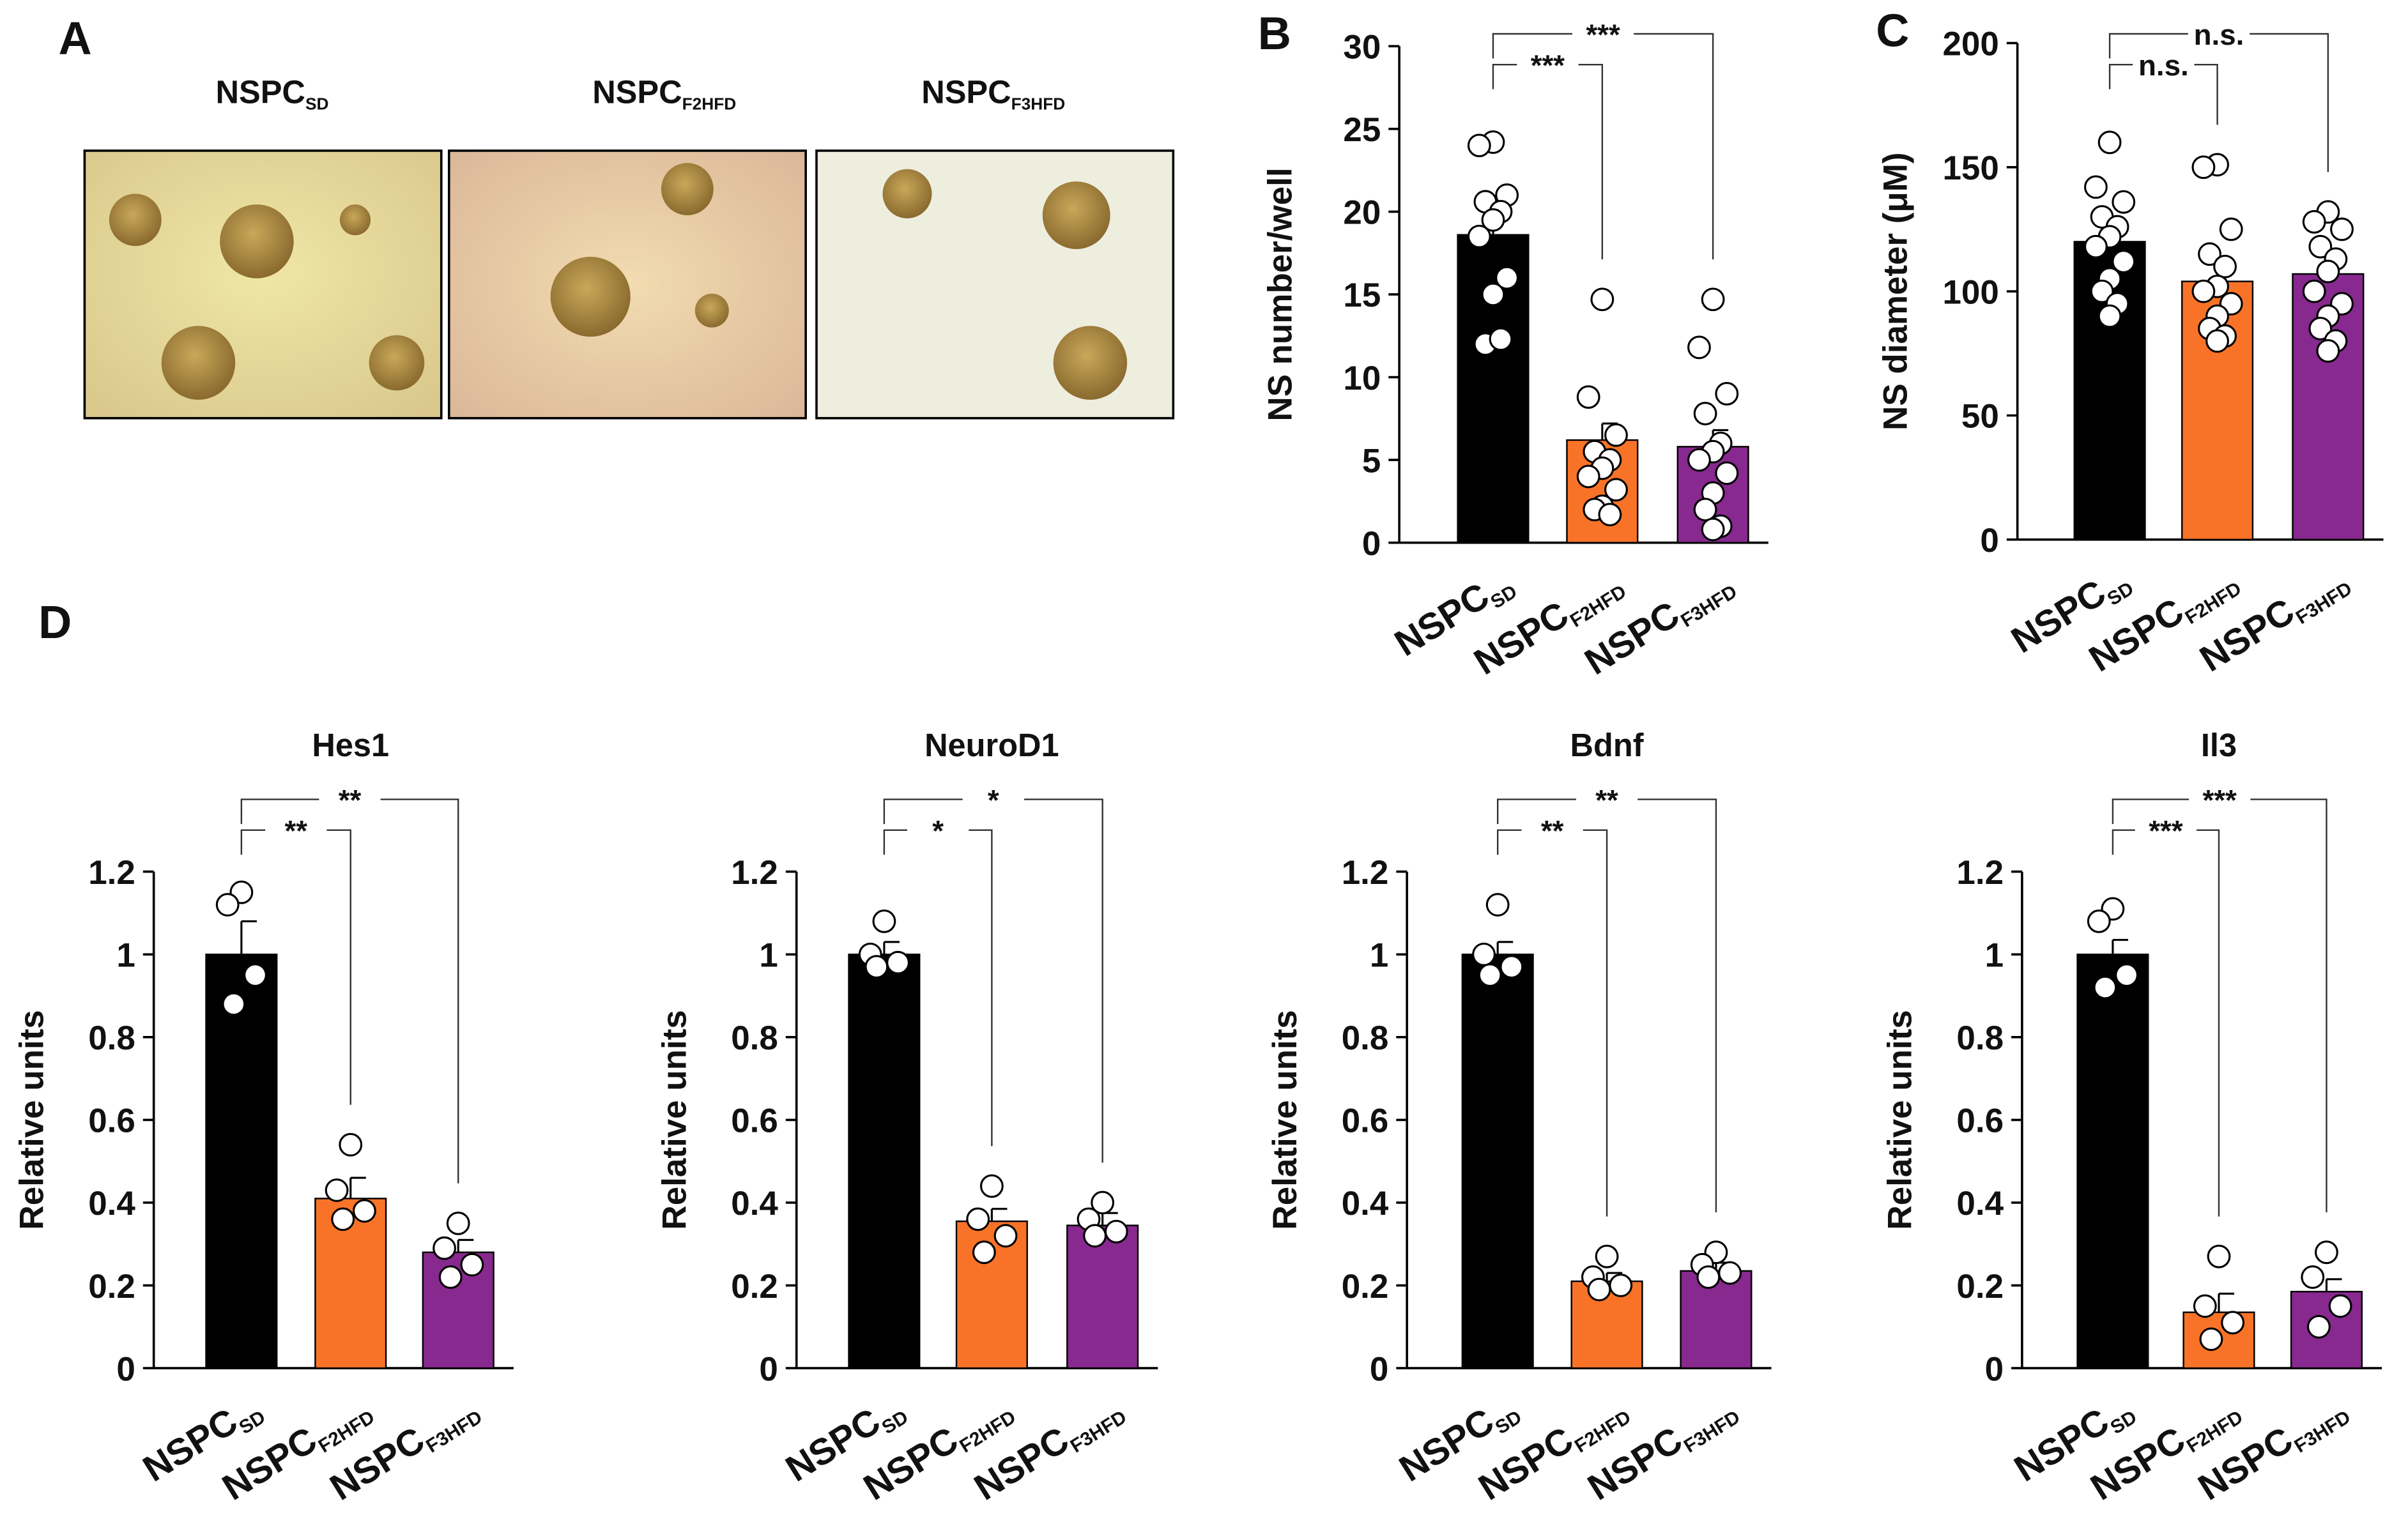 This screenshot has width=2408, height=1515. Describe the element at coordinates (1970, 292) in the screenshot. I see `y-tick-label: 100` at that location.